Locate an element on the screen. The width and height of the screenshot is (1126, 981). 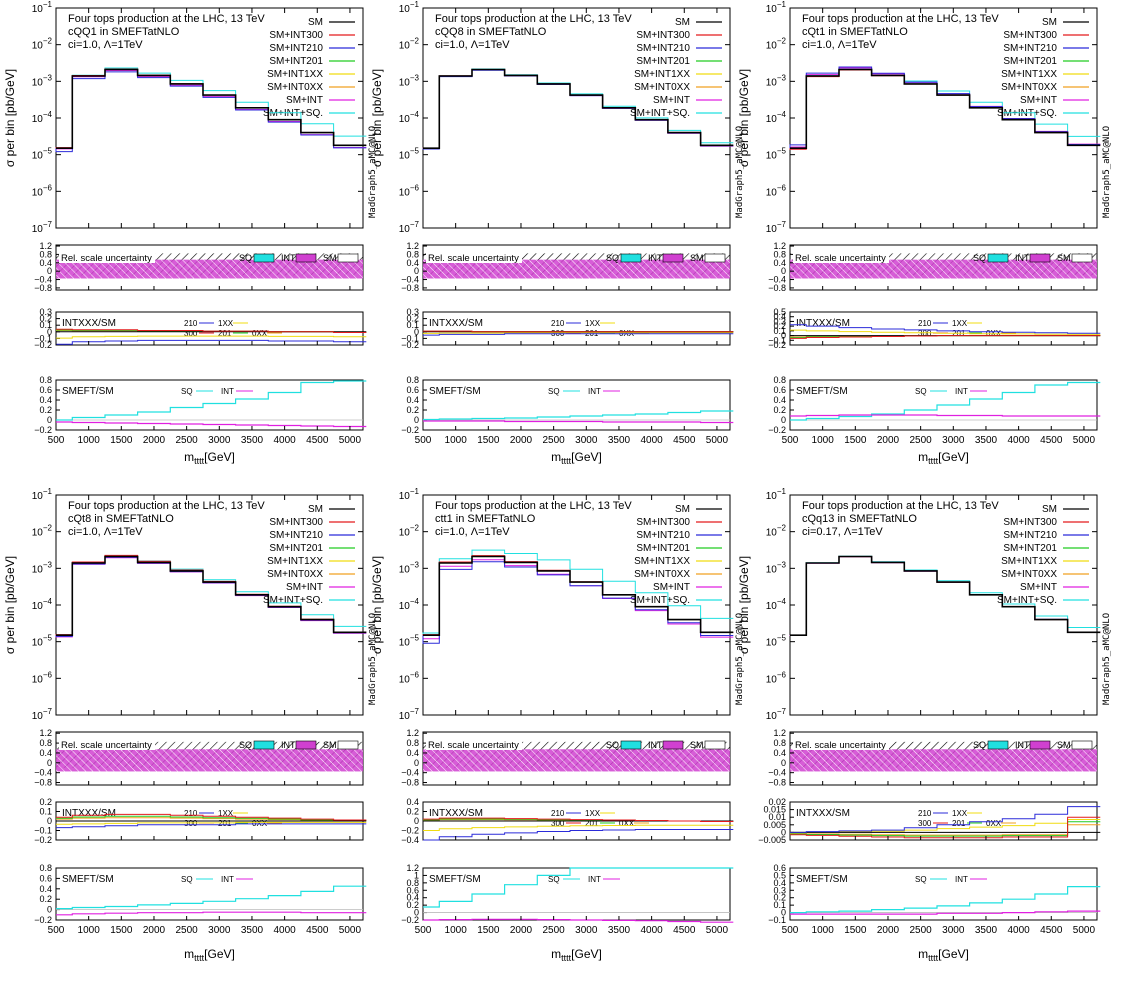
operator-label: cQQ1 in SMEFTatNLO is located at coordinates (124, 32).